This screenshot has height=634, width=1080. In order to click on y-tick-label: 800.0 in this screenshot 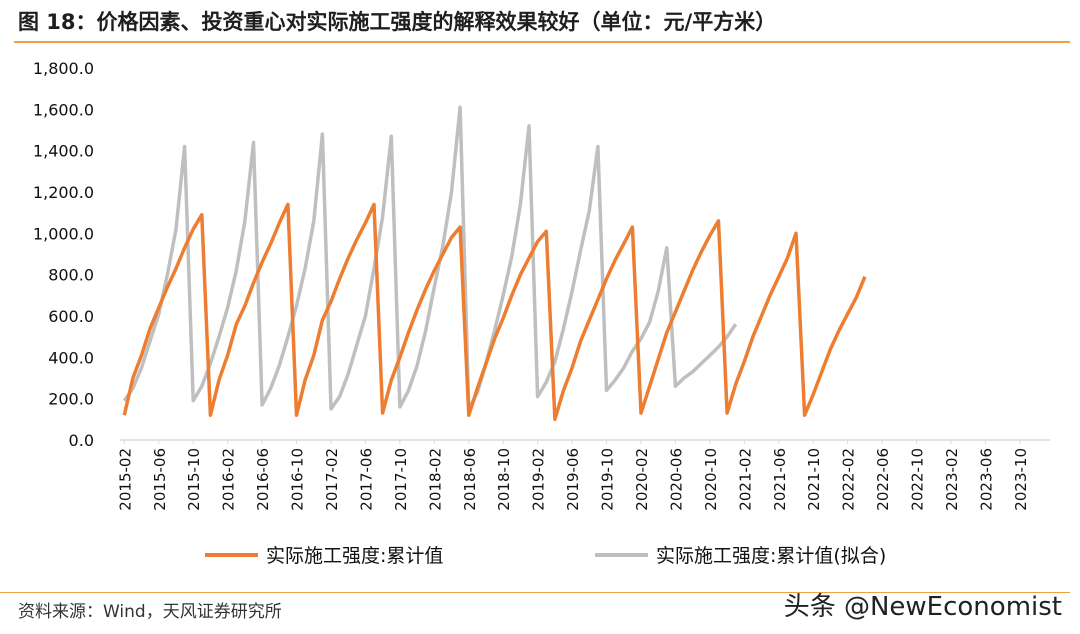, I will do `click(71, 275)`.